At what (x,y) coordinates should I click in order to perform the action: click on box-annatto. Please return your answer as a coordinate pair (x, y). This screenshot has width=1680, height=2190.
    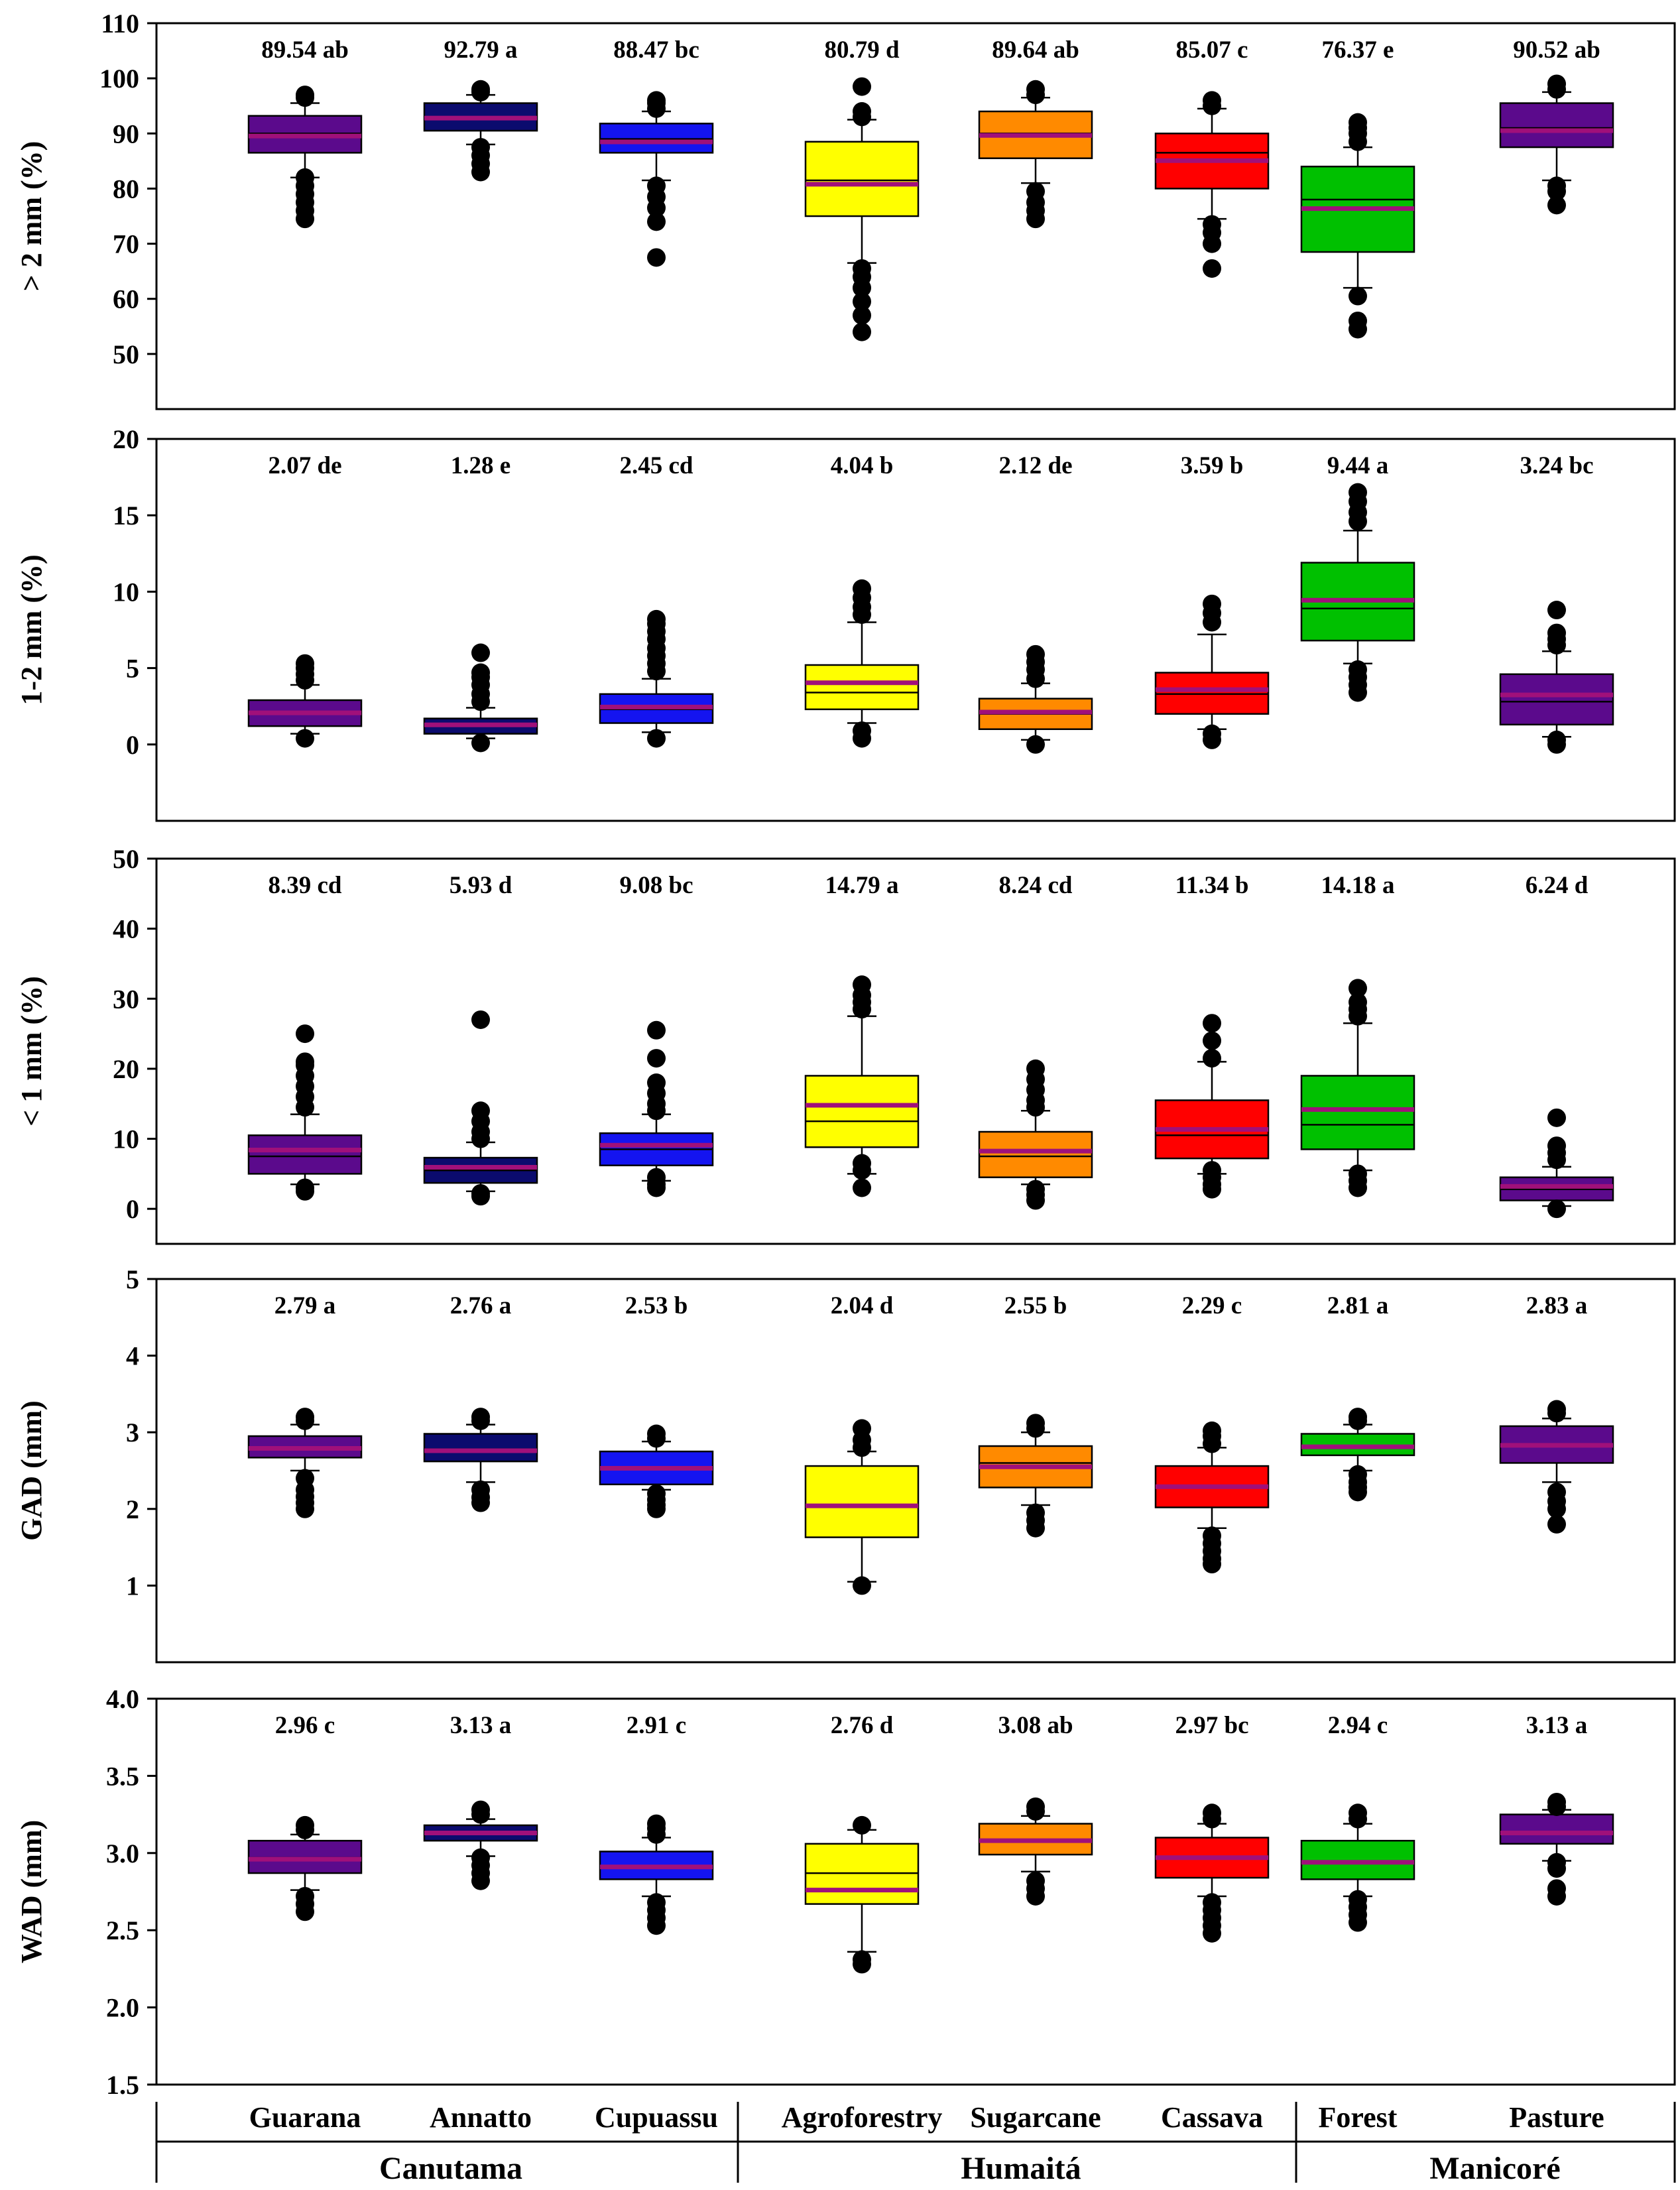
    Looking at the image, I should click on (480, 1108).